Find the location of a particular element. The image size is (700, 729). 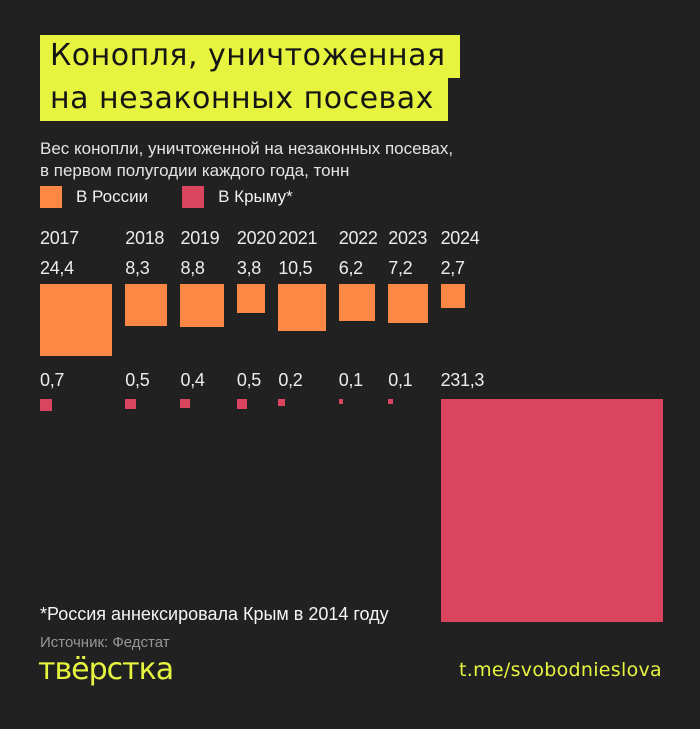

crimea-value-label: 231,3 is located at coordinates (462, 380).